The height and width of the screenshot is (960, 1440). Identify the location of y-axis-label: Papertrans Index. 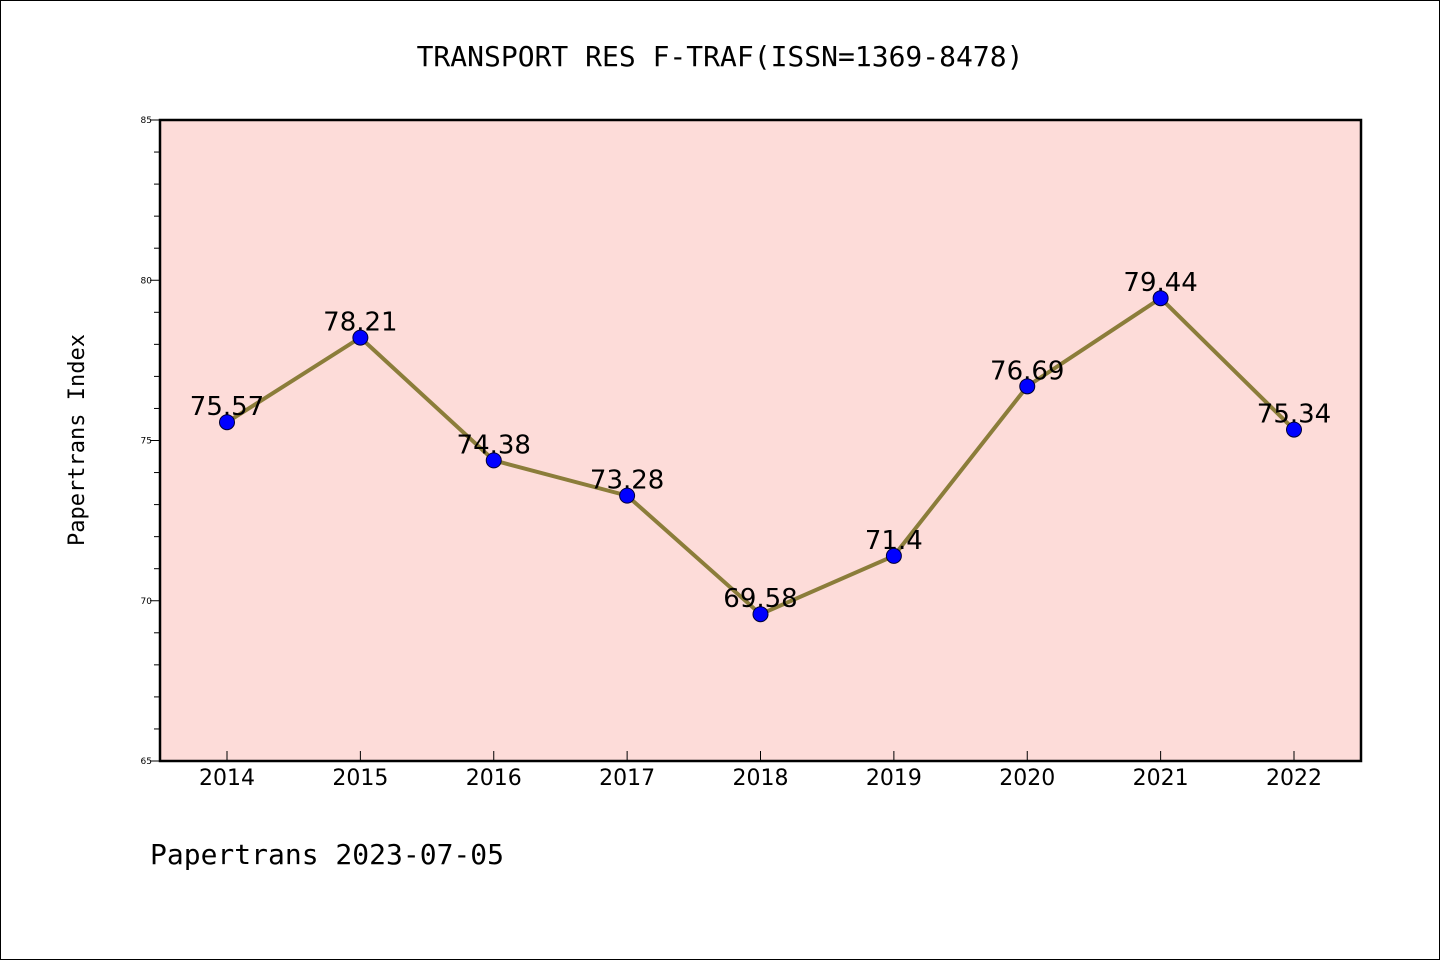
(77, 440).